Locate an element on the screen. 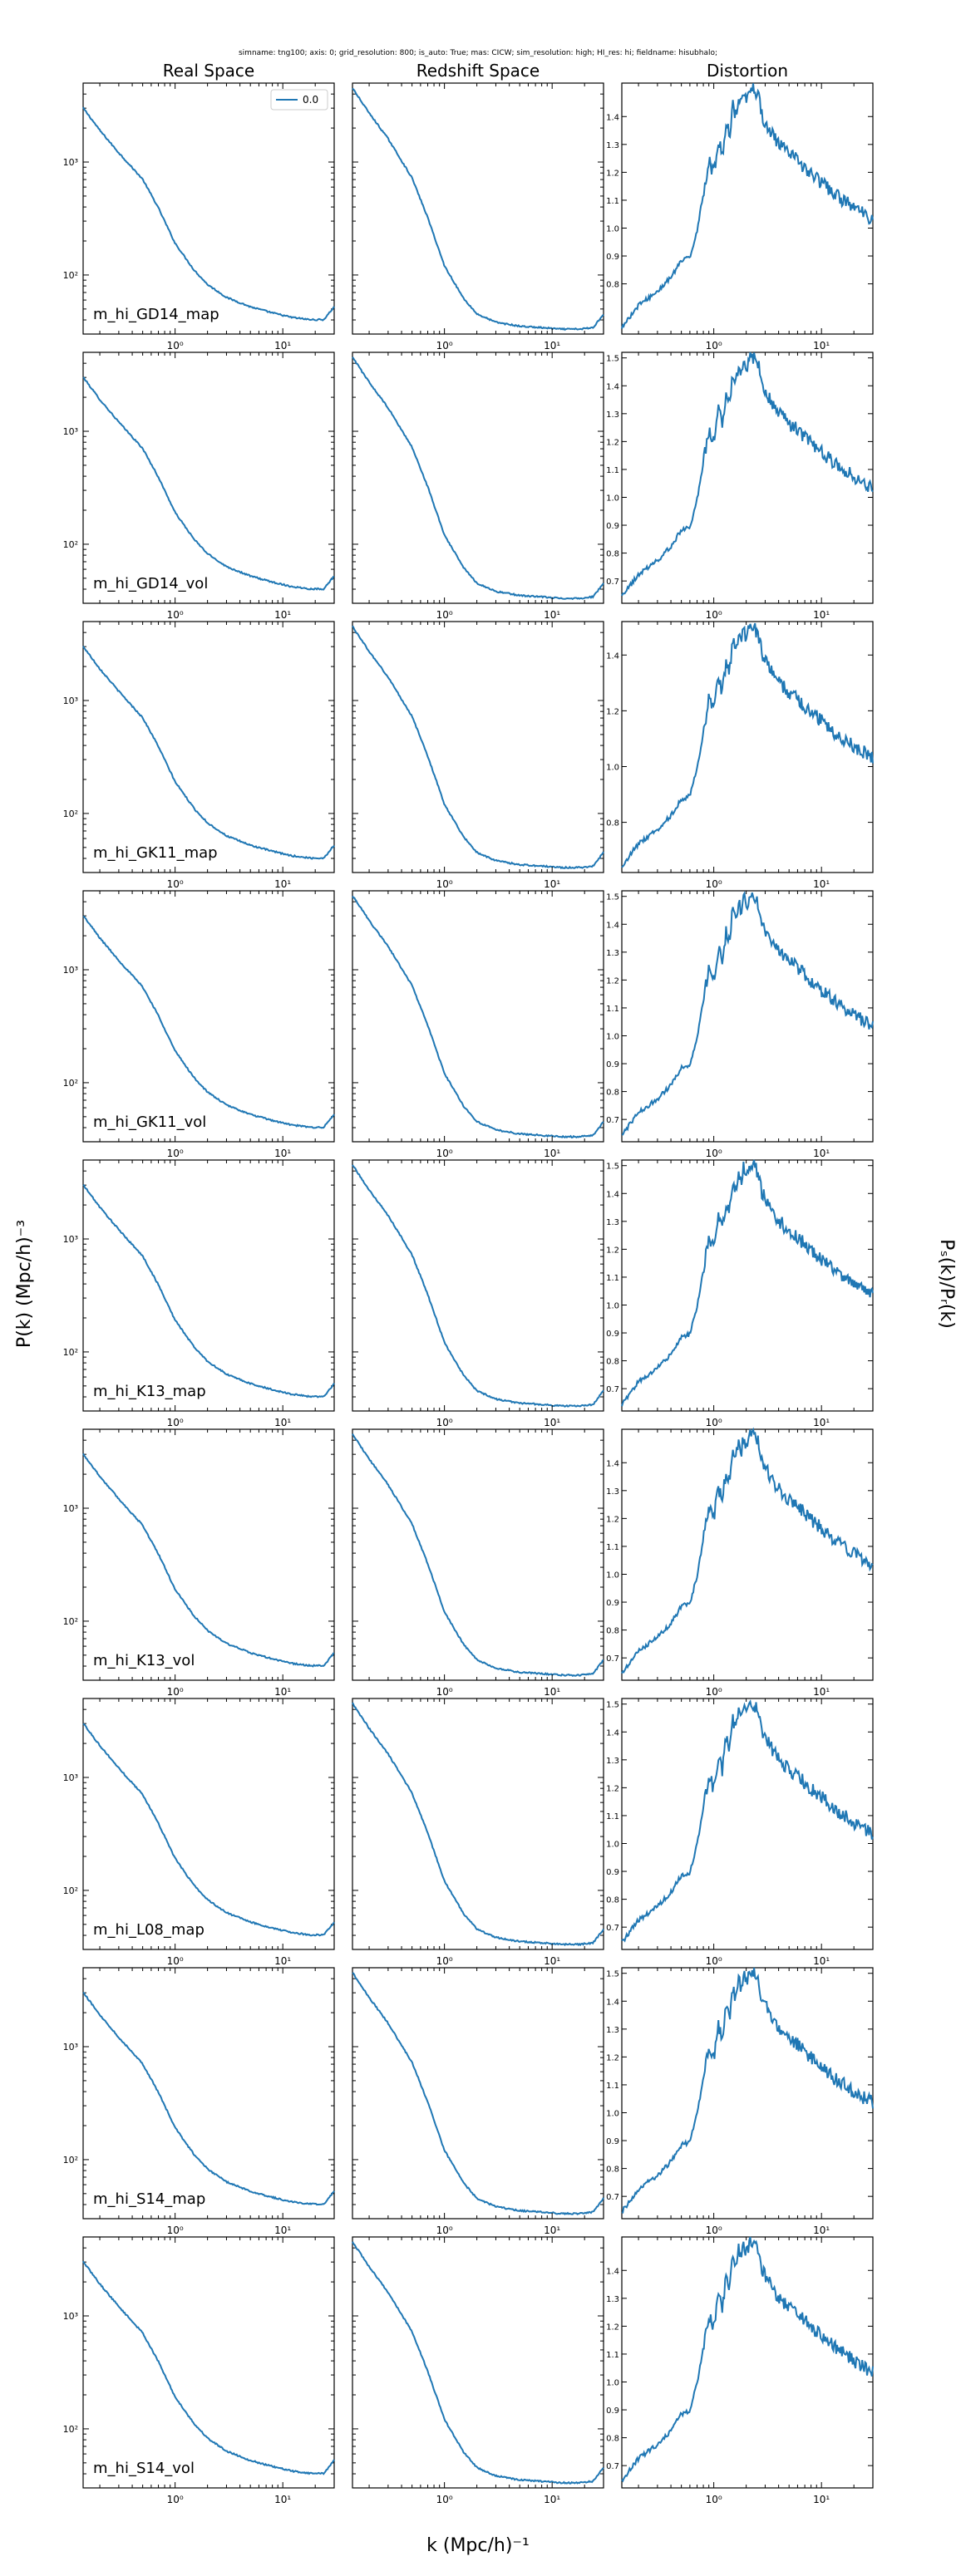  panel-distortion-row-5: 0.7 0.8 0.9 1.0 1.1 1.2 1.3 1.4 1.5 10⁰ 10¹ is located at coordinates (740, 1293).